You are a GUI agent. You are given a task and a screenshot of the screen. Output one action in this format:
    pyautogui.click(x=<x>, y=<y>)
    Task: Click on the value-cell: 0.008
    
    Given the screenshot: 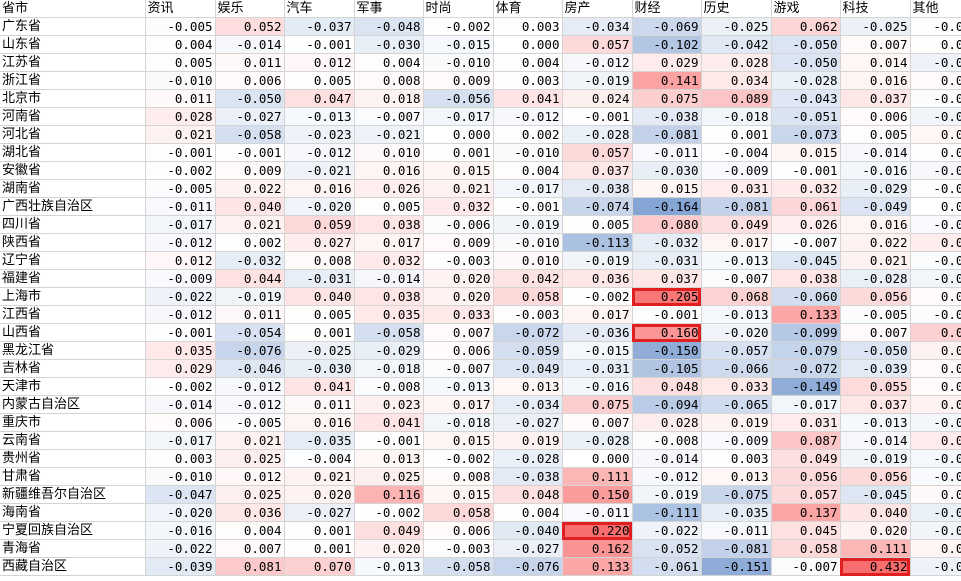 What is the action you would take?
    pyautogui.click(x=389, y=80)
    